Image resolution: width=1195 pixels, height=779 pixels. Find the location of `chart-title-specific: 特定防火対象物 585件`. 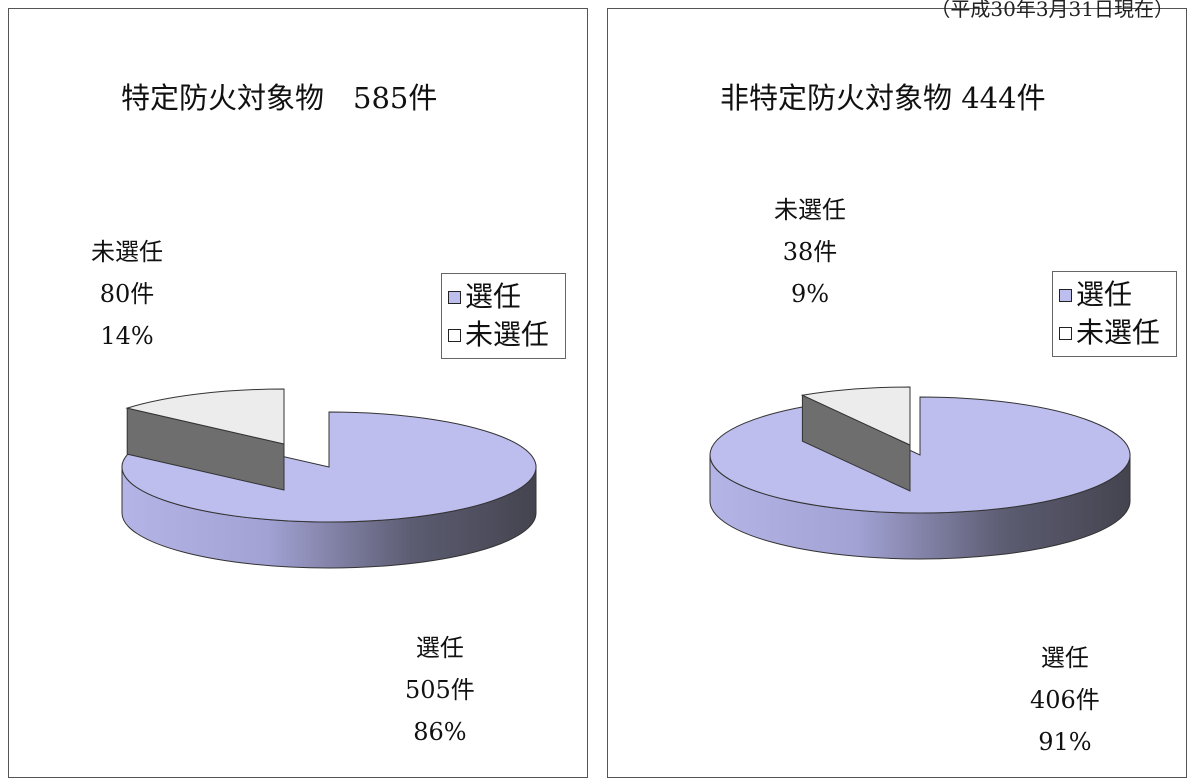

chart-title-specific: 特定防火対象物 585件 is located at coordinates (279, 98).